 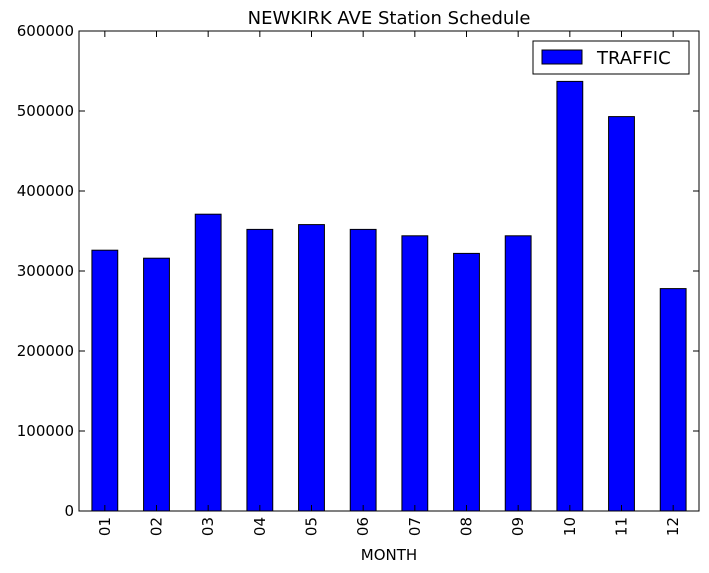 I want to click on x-tick-label: 05, so click(x=312, y=526).